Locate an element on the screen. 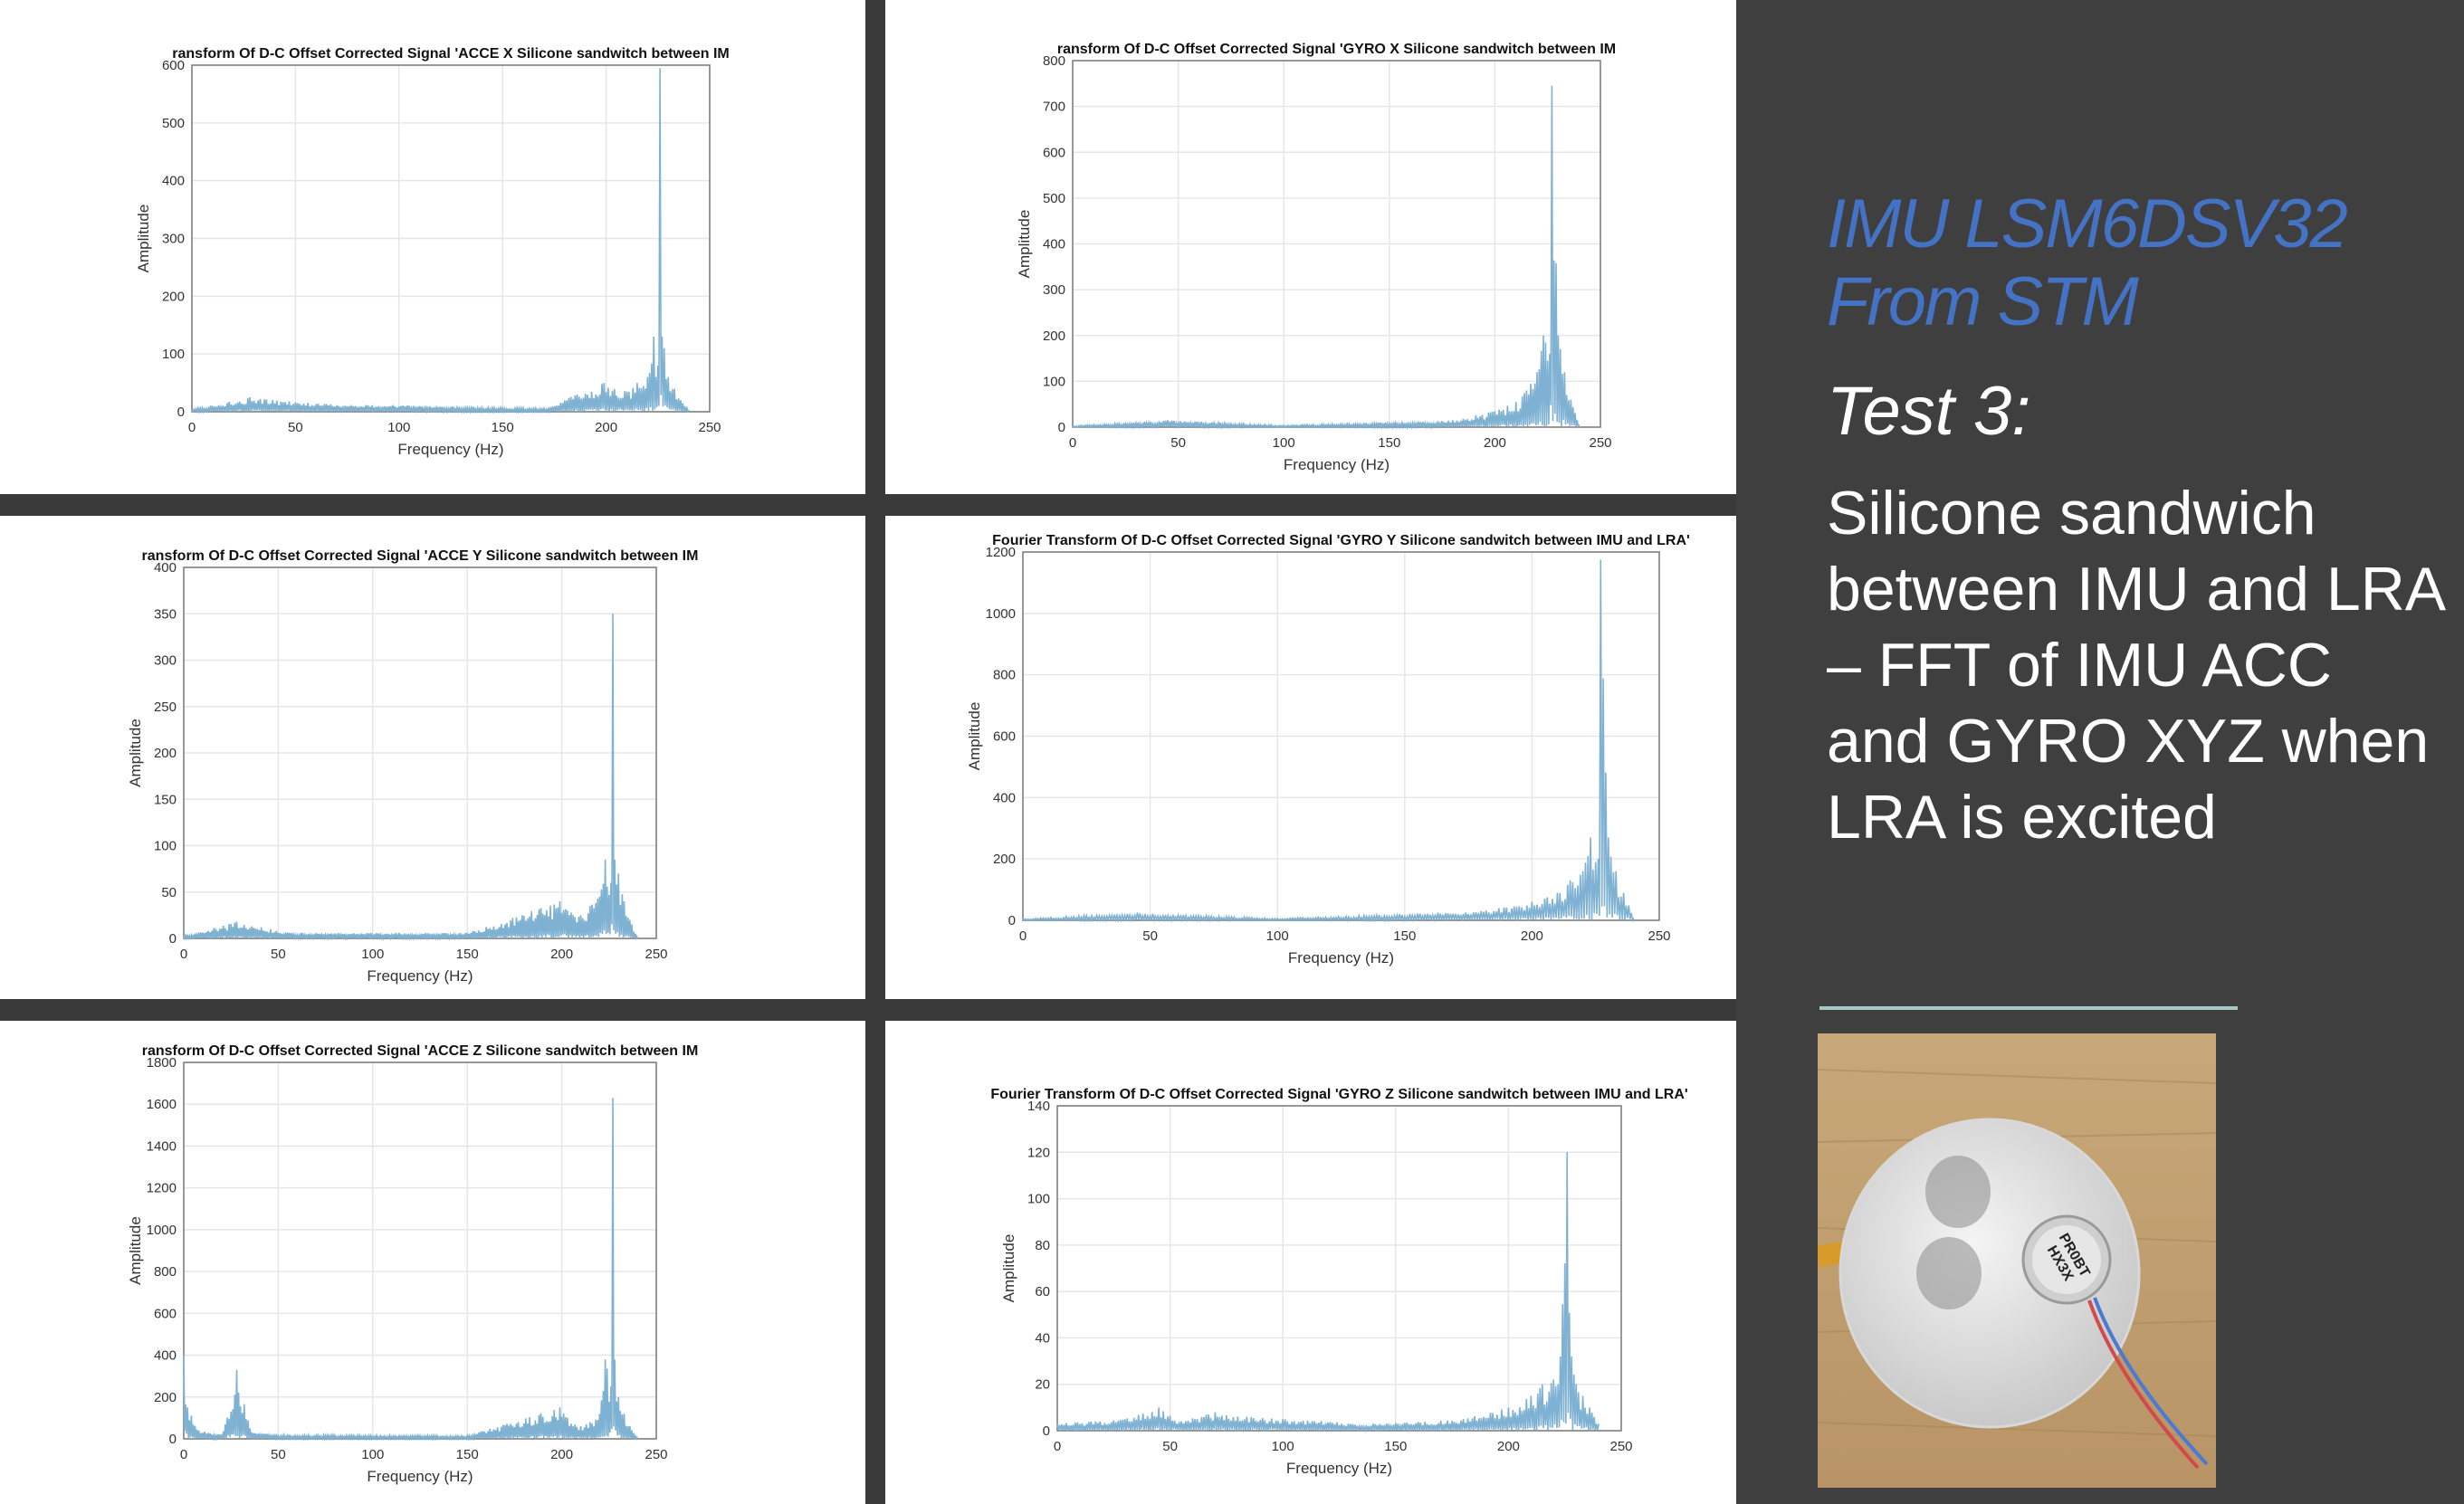  y-tick-label: 1200 is located at coordinates (162, 1188).